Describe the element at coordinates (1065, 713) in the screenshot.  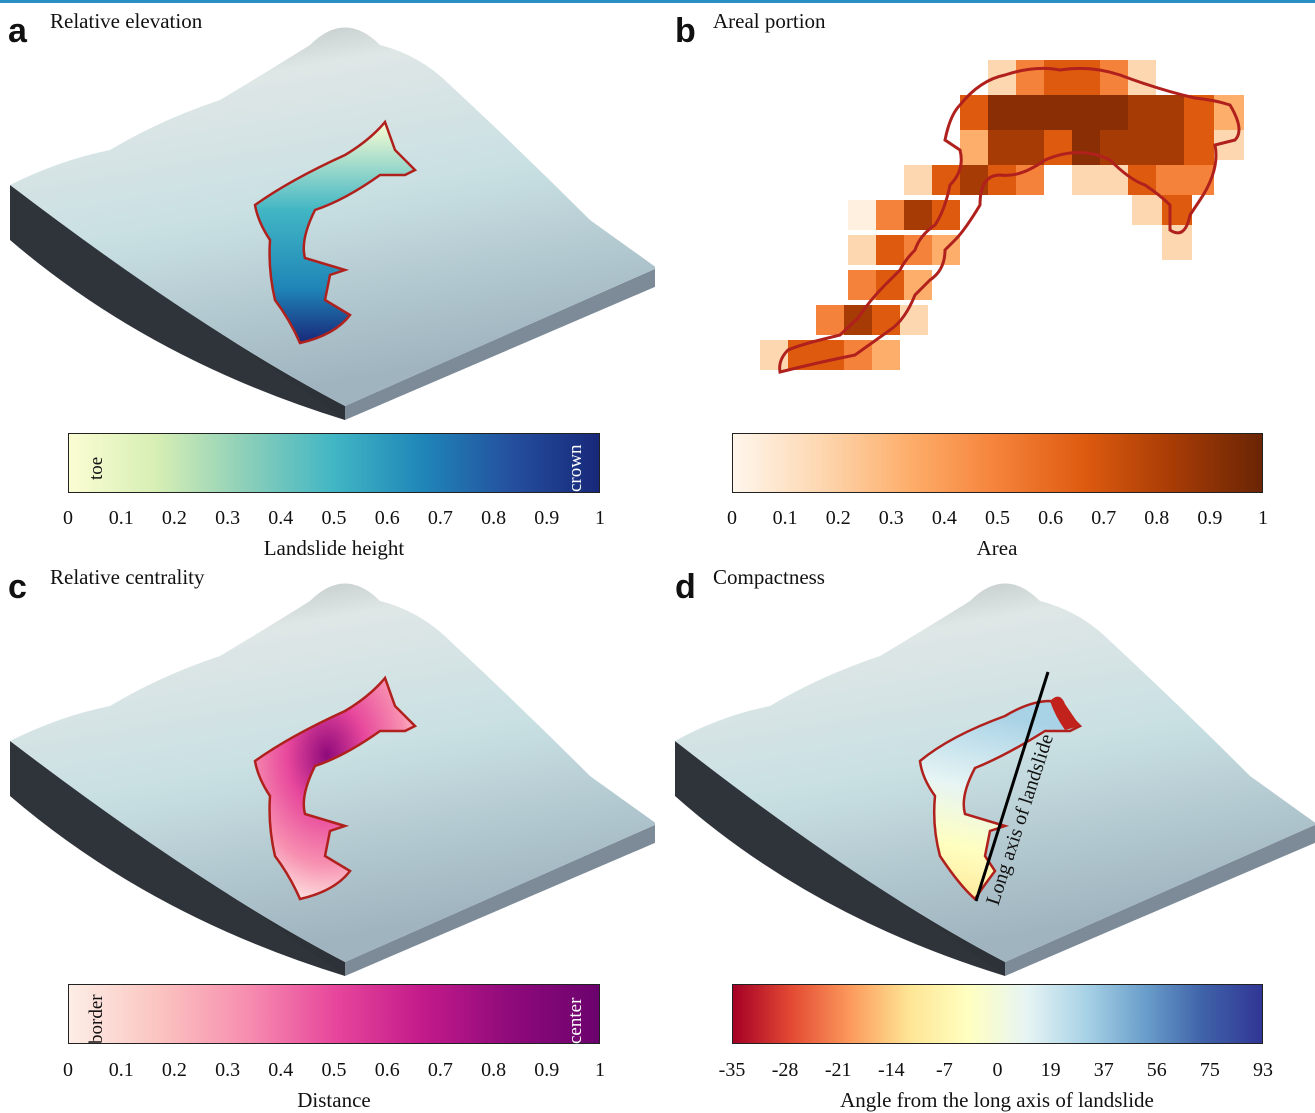
I see `landslide-crown-tip` at that location.